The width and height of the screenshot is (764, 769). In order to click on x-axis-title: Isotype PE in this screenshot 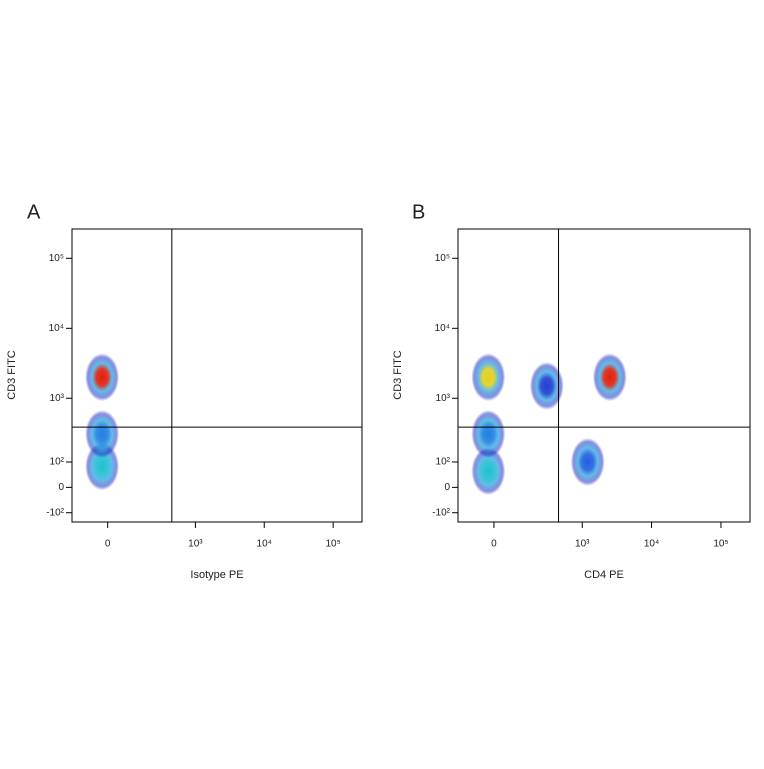, I will do `click(216, 575)`.